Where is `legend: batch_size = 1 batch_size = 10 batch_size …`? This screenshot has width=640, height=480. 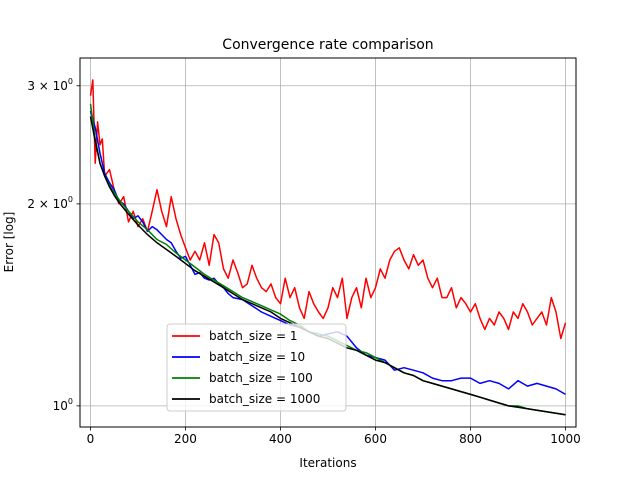 legend: batch_size = 1 batch_size = 10 batch_size … is located at coordinates (256, 367).